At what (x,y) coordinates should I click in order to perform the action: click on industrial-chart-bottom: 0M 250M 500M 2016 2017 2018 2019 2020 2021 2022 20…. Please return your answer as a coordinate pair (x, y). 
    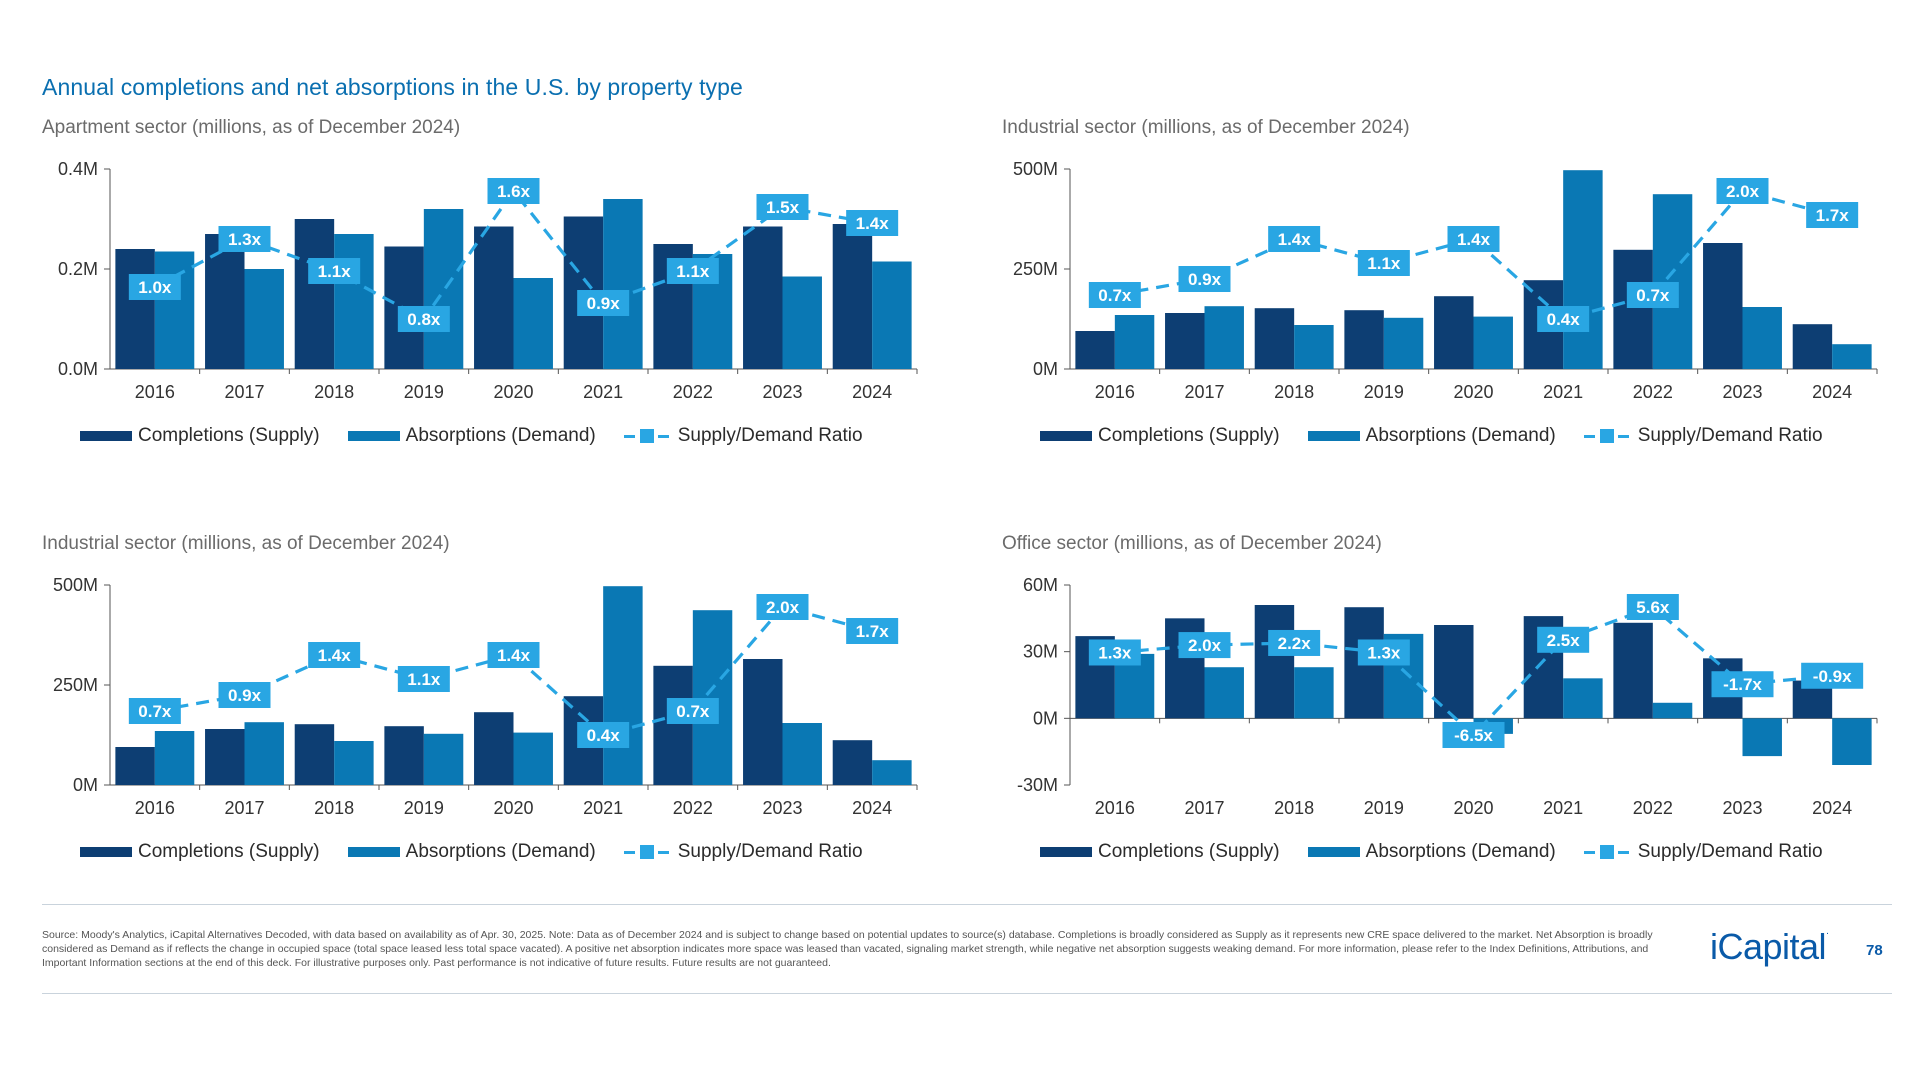
    Looking at the image, I should click on (485, 696).